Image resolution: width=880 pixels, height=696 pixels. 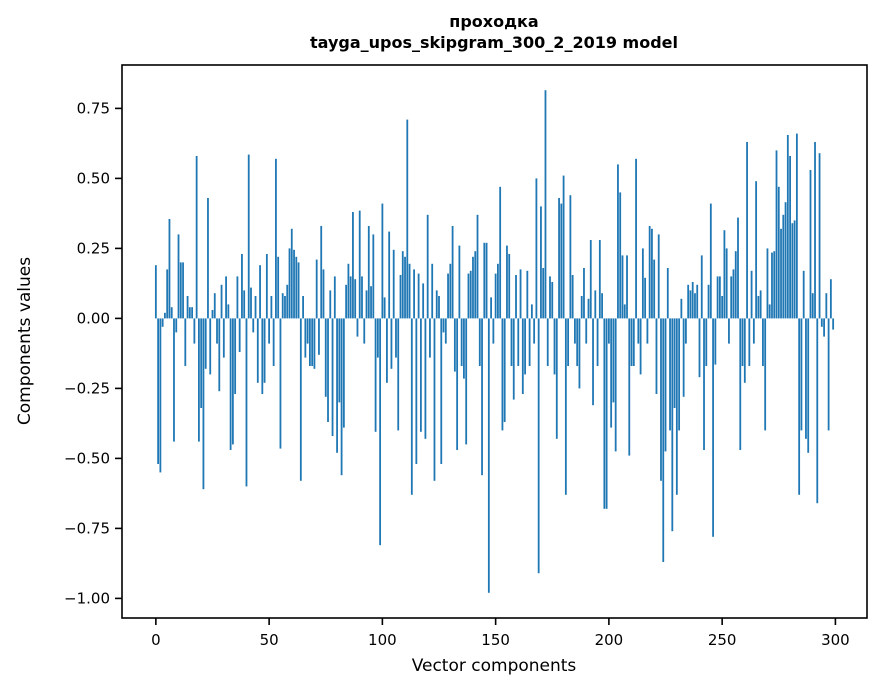 I want to click on y-ticks: 0.75 0.50 0.25 0.00 −0.25 −0.50 −0.75 −1.00, so click(x=93, y=354).